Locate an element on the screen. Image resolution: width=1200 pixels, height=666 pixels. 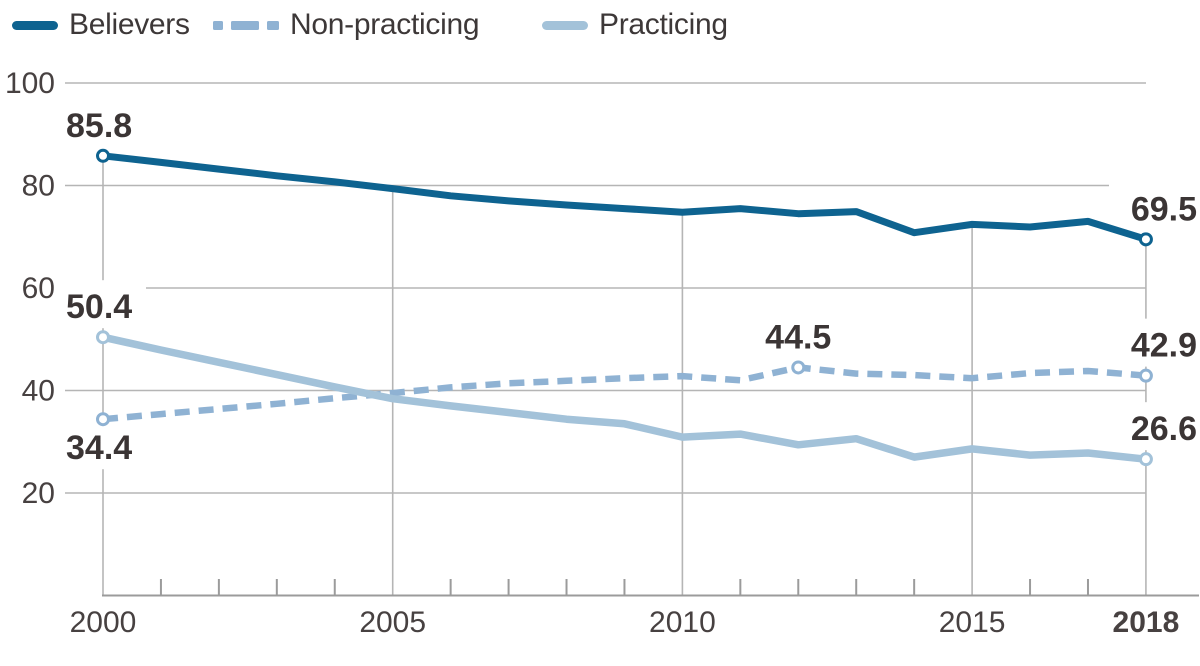
data-label-50.4: 50.4 is located at coordinates (99, 307).